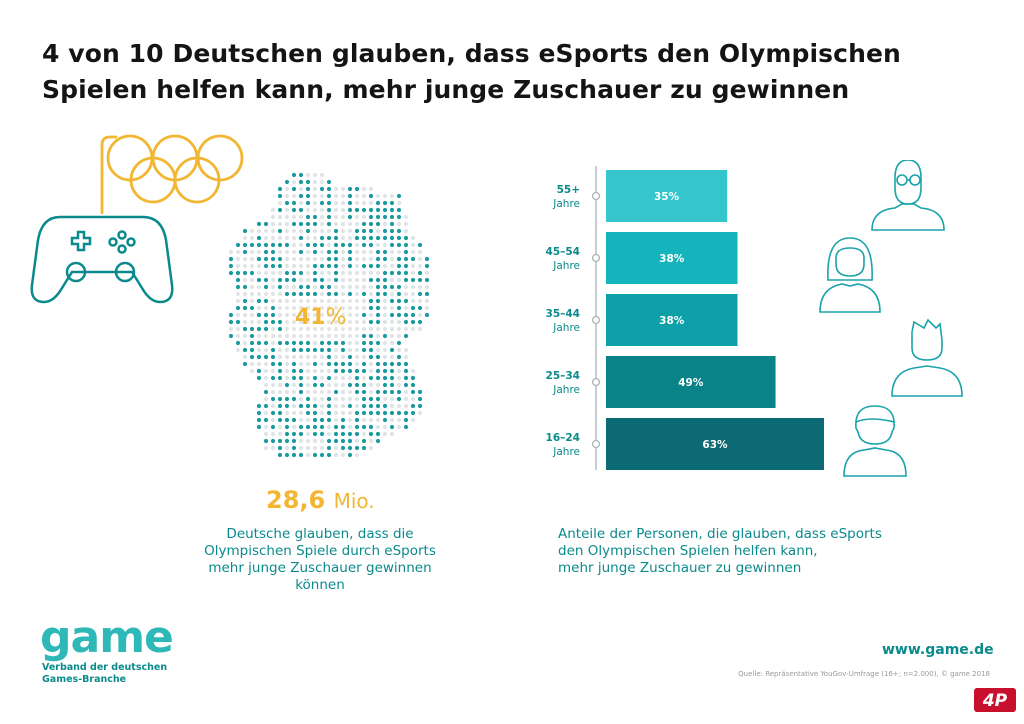  Describe the element at coordinates (107, 637) in the screenshot. I see `game-logo: game` at that location.